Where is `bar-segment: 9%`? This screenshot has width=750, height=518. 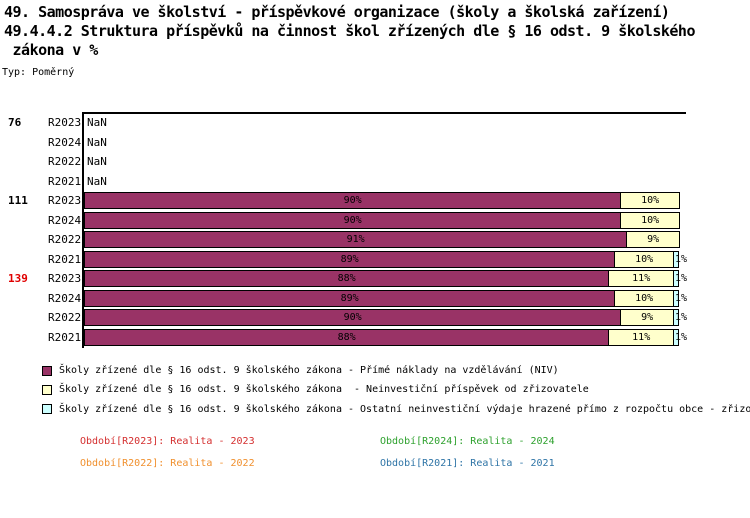
bar-segment: 9% is located at coordinates (647, 317).